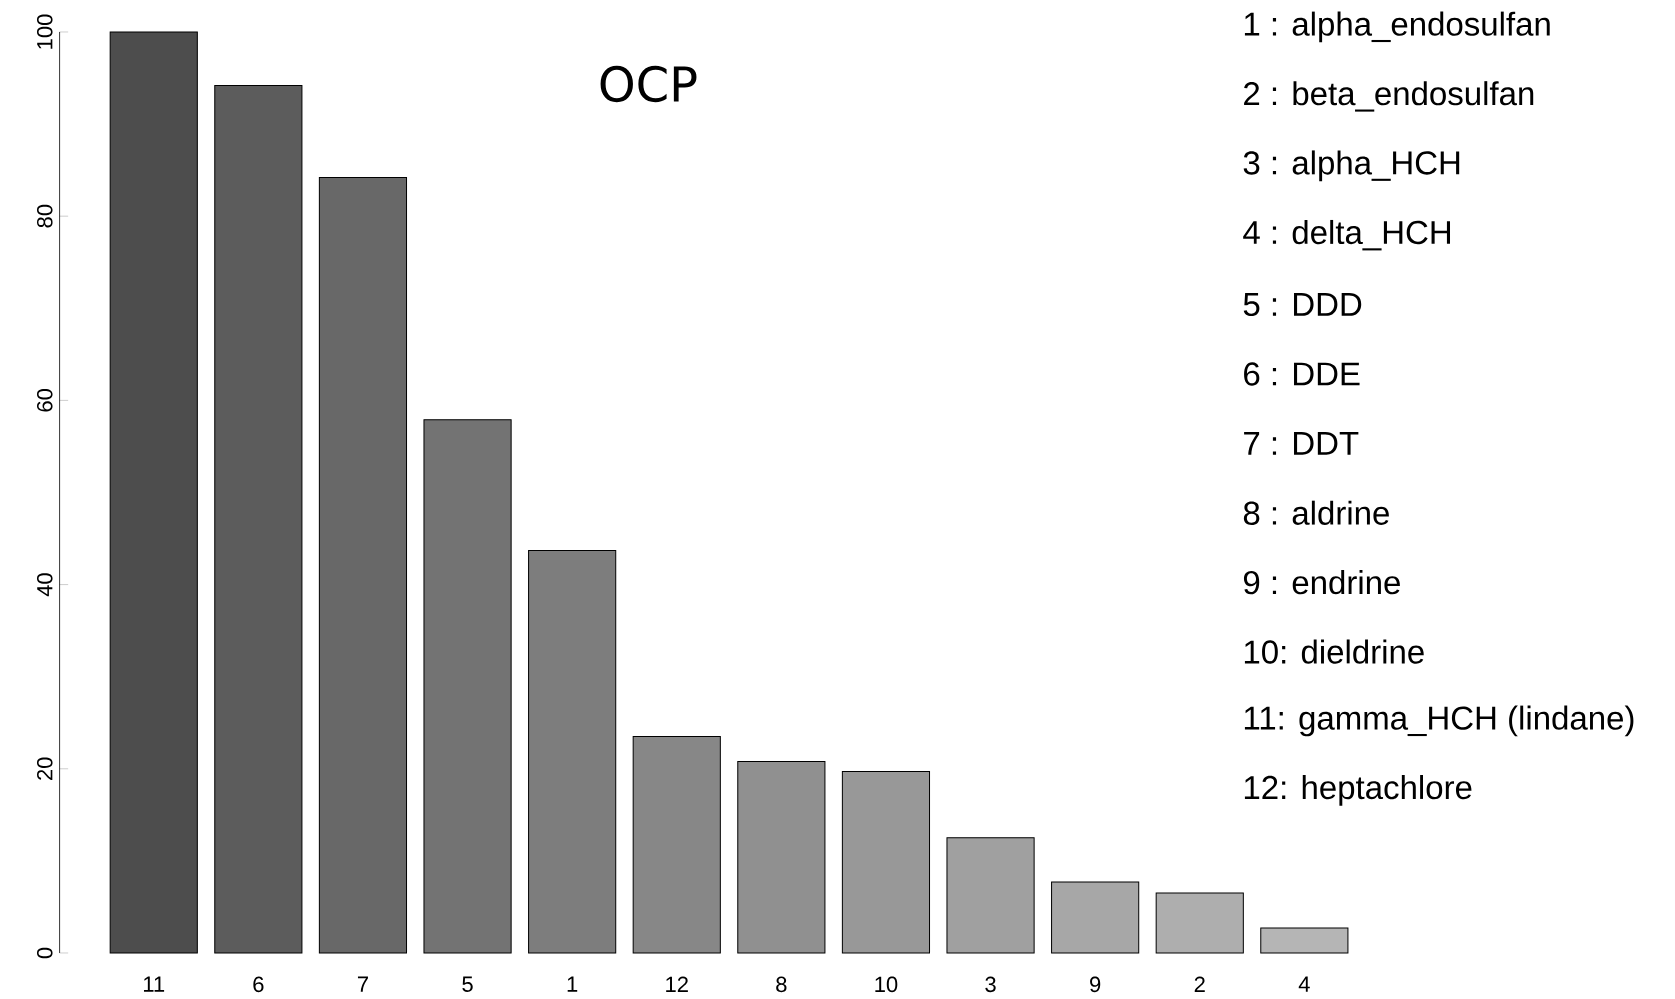 The image size is (1675, 999). I want to click on y-tick-label: 20, so click(44, 768).